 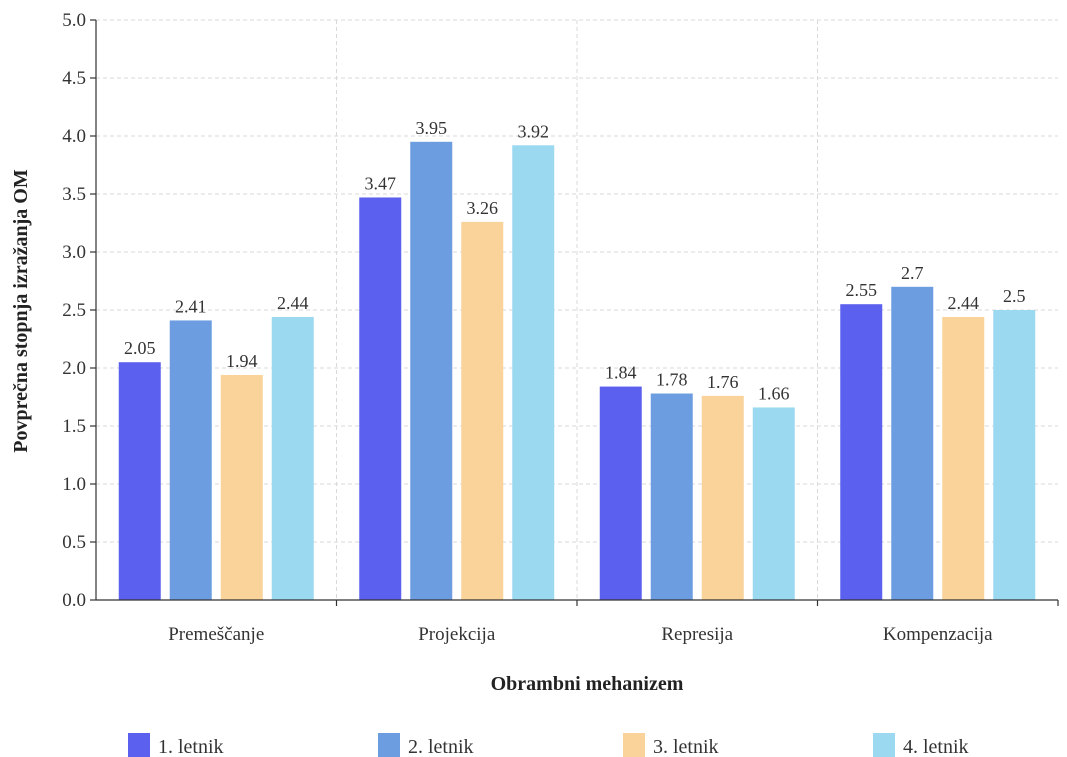 I want to click on data-label: 3.47, so click(x=381, y=183).